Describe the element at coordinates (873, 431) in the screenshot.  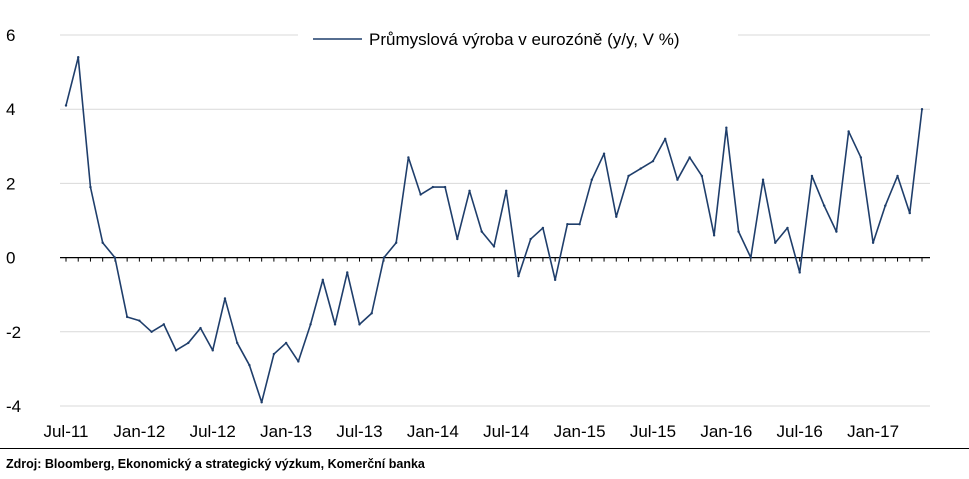
I see `x-tick-label: Jan-17` at that location.